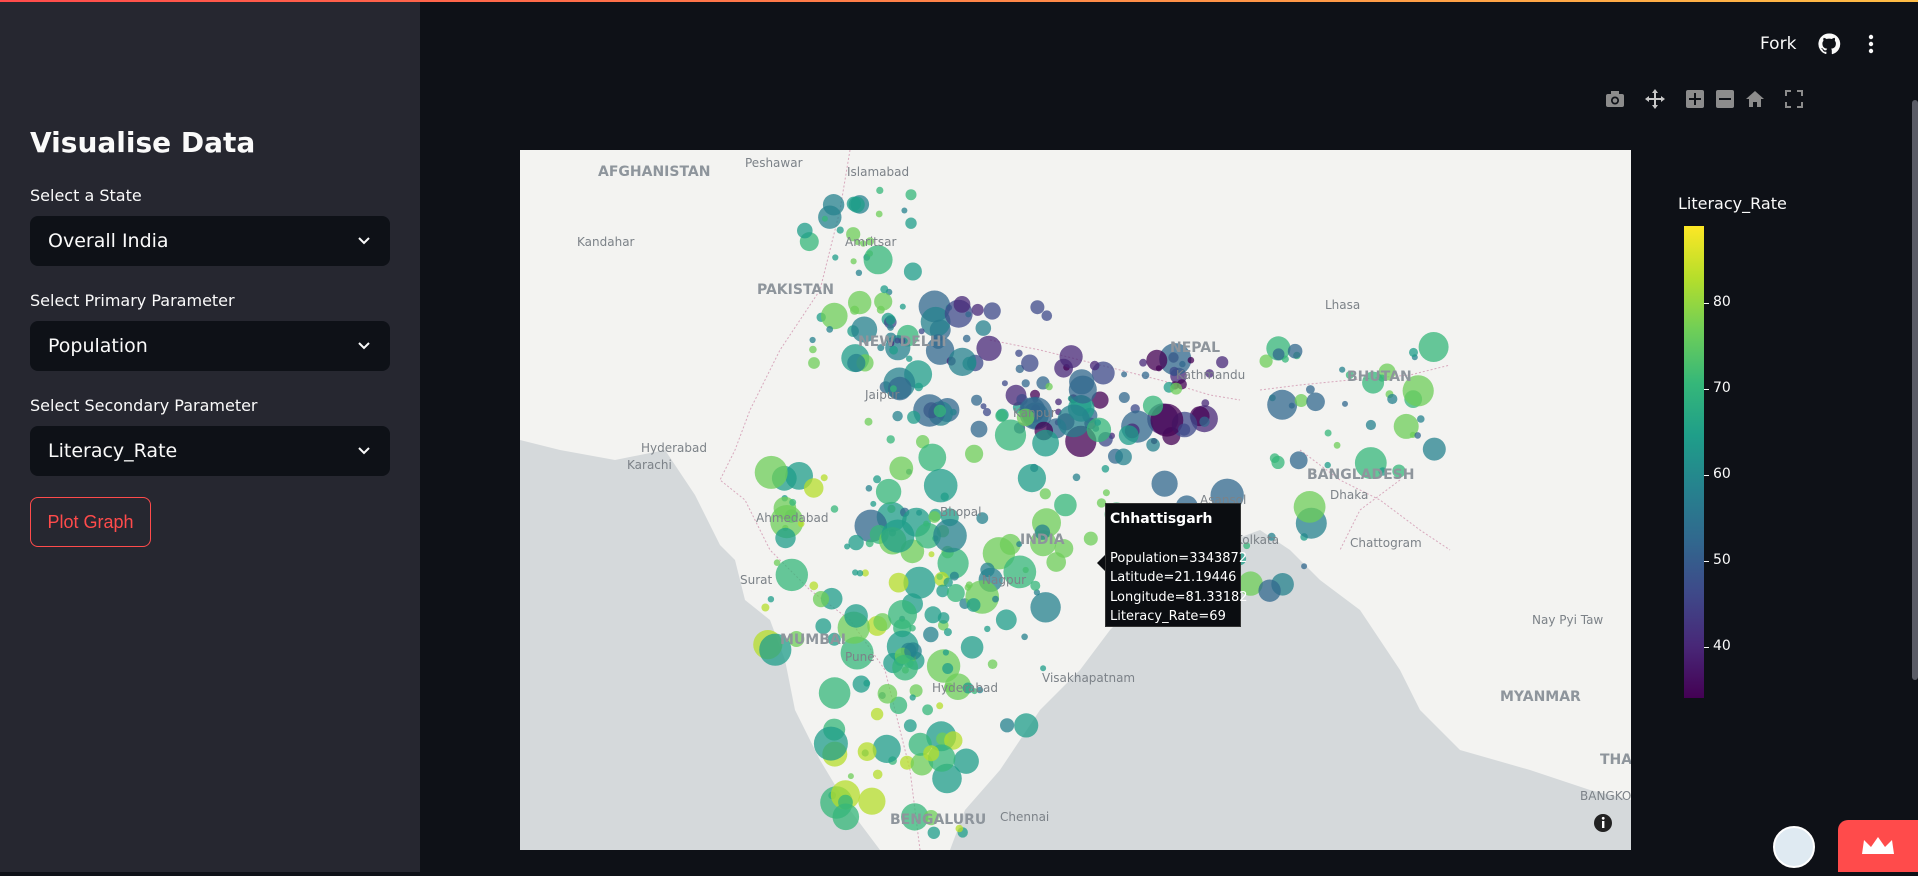  What do you see at coordinates (90, 522) in the screenshot?
I see `plot-graph-button: Plot Graph` at bounding box center [90, 522].